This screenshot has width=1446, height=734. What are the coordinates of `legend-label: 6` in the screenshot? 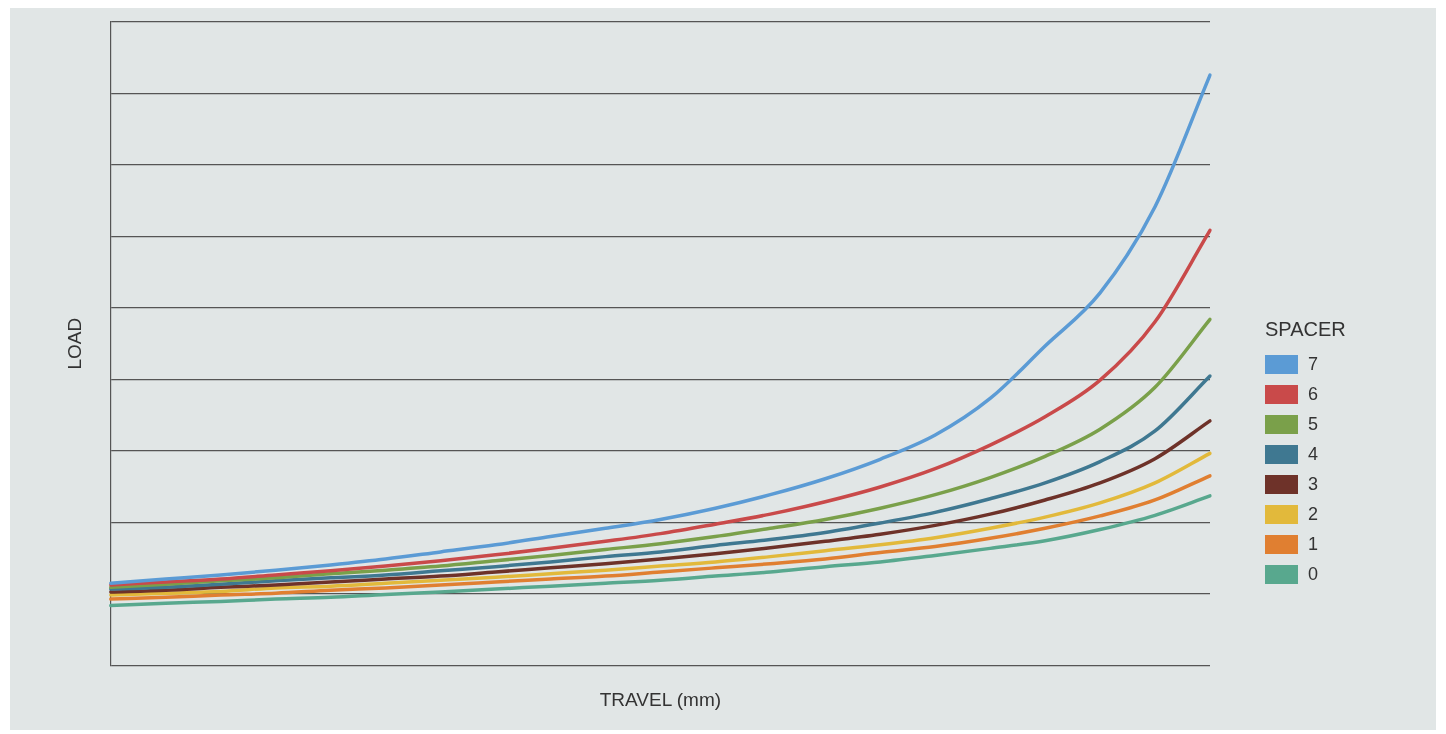 It's located at (1313, 394).